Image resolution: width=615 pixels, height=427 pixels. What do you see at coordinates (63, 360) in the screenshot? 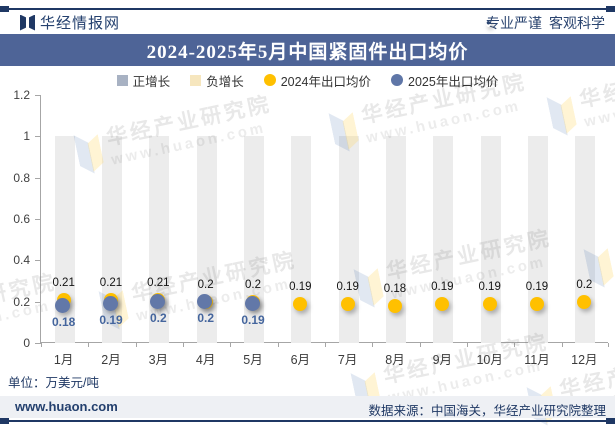
I see `x-tick-label: 1月` at bounding box center [63, 360].